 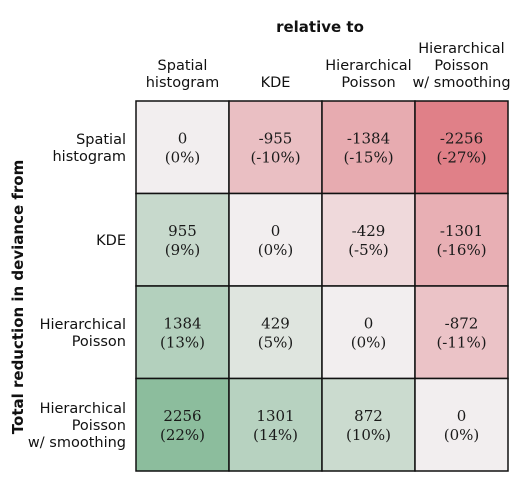 What do you see at coordinates (369, 342) in the screenshot?
I see `cell-percent-r2-c2: (0%)` at bounding box center [369, 342].